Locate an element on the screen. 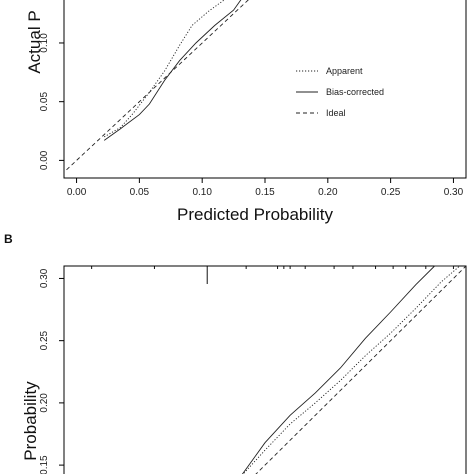  panel-a-x-tick-label: 0.30 is located at coordinates (454, 192).